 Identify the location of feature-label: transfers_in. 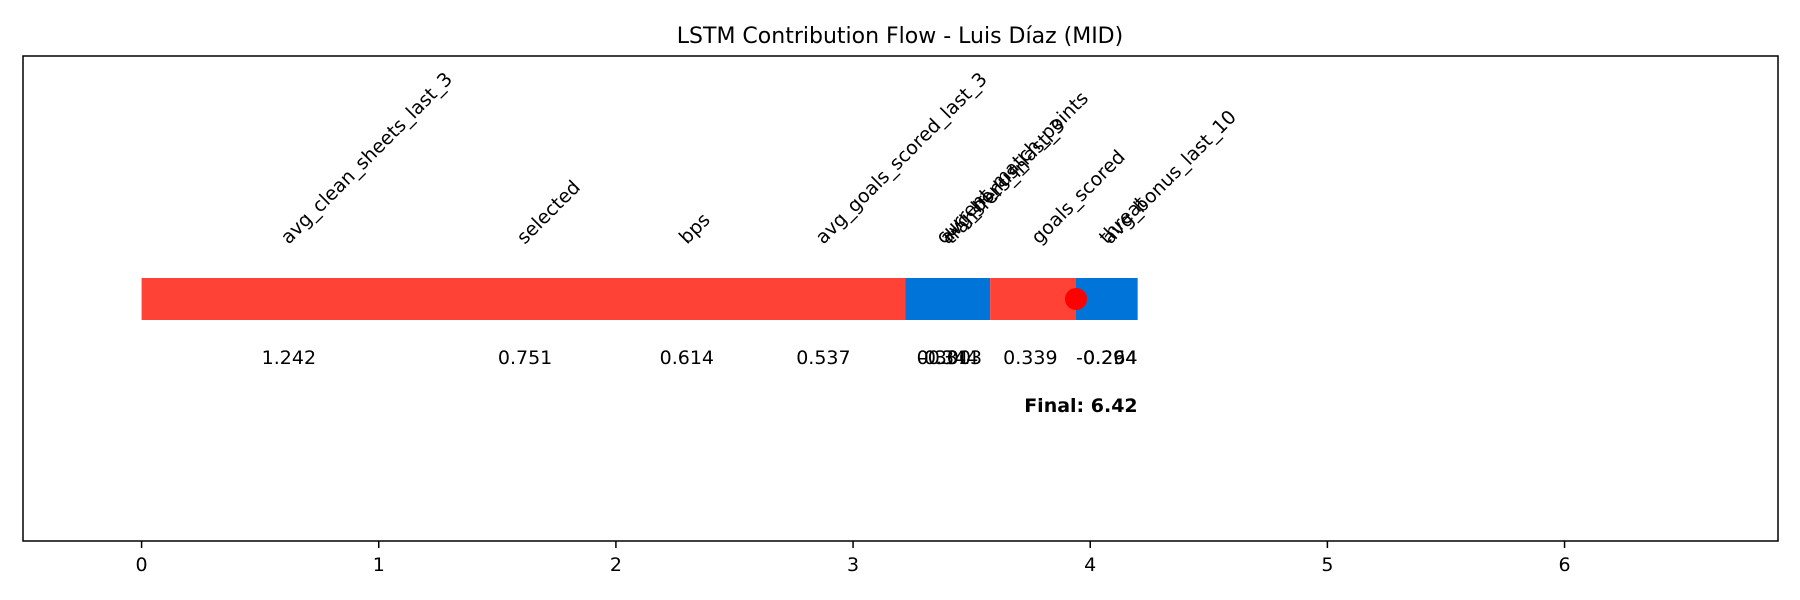
(986, 201).